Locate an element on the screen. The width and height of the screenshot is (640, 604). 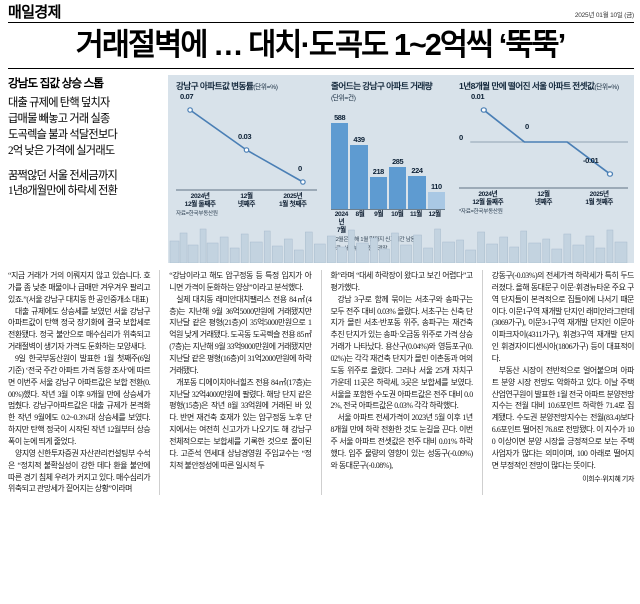
article-byline: 이희수·위지혜 기자 is located at coordinates (608, 479).